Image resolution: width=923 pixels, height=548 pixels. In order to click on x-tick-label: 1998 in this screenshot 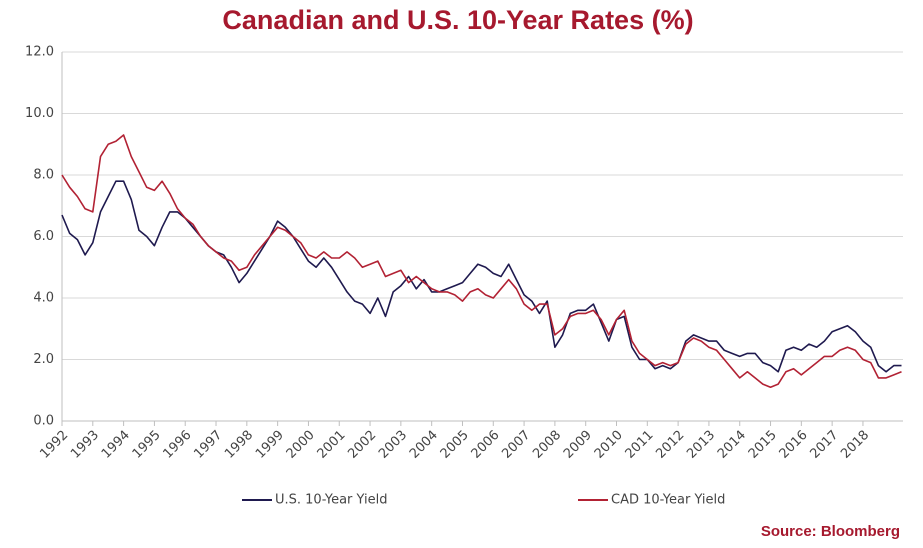, I will do `click(239, 445)`.